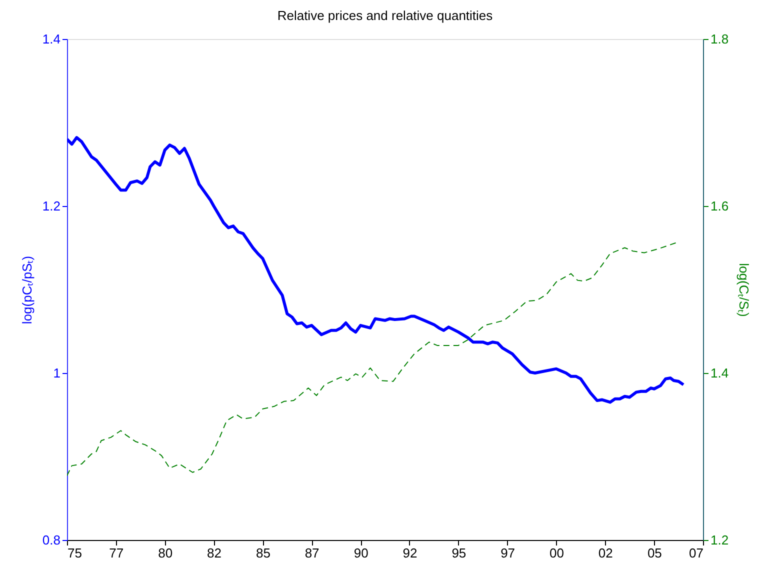 The image size is (760, 565). Describe the element at coordinates (719, 39) in the screenshot. I see `y2-tick-label: 1.8` at that location.